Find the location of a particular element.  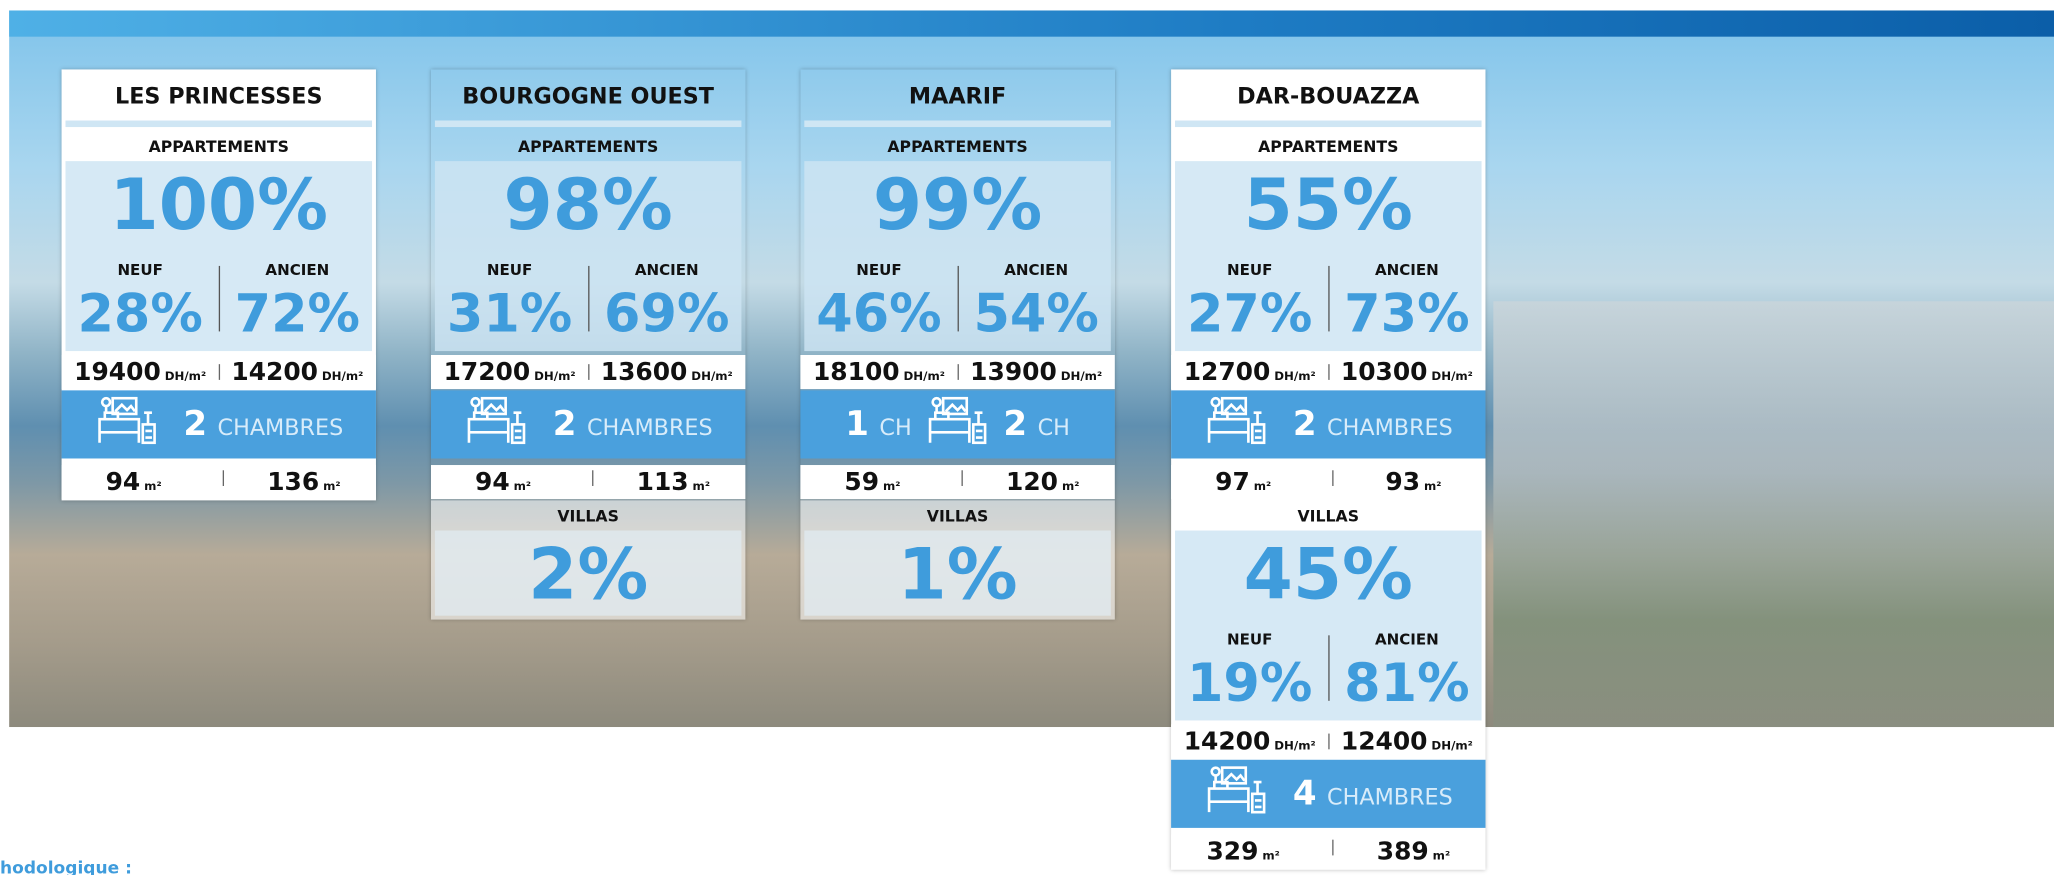

neuf-price: 18100 DH/m² is located at coordinates (878, 372).